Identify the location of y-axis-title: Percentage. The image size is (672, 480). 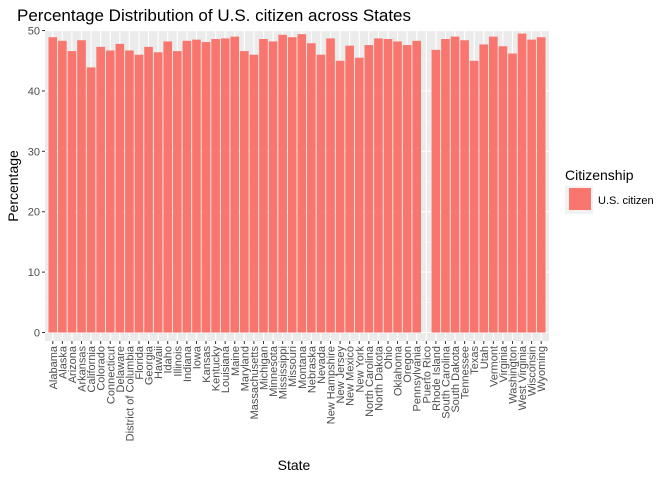
(13, 186).